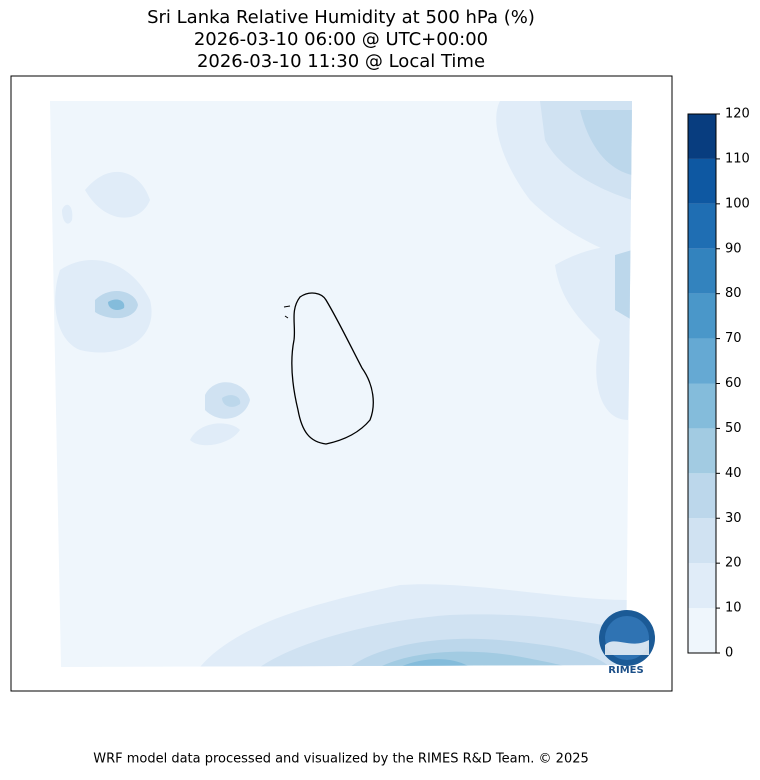 The height and width of the screenshot is (780, 760). Describe the element at coordinates (733, 383) in the screenshot. I see `colorbar-tick-label: 60` at that location.